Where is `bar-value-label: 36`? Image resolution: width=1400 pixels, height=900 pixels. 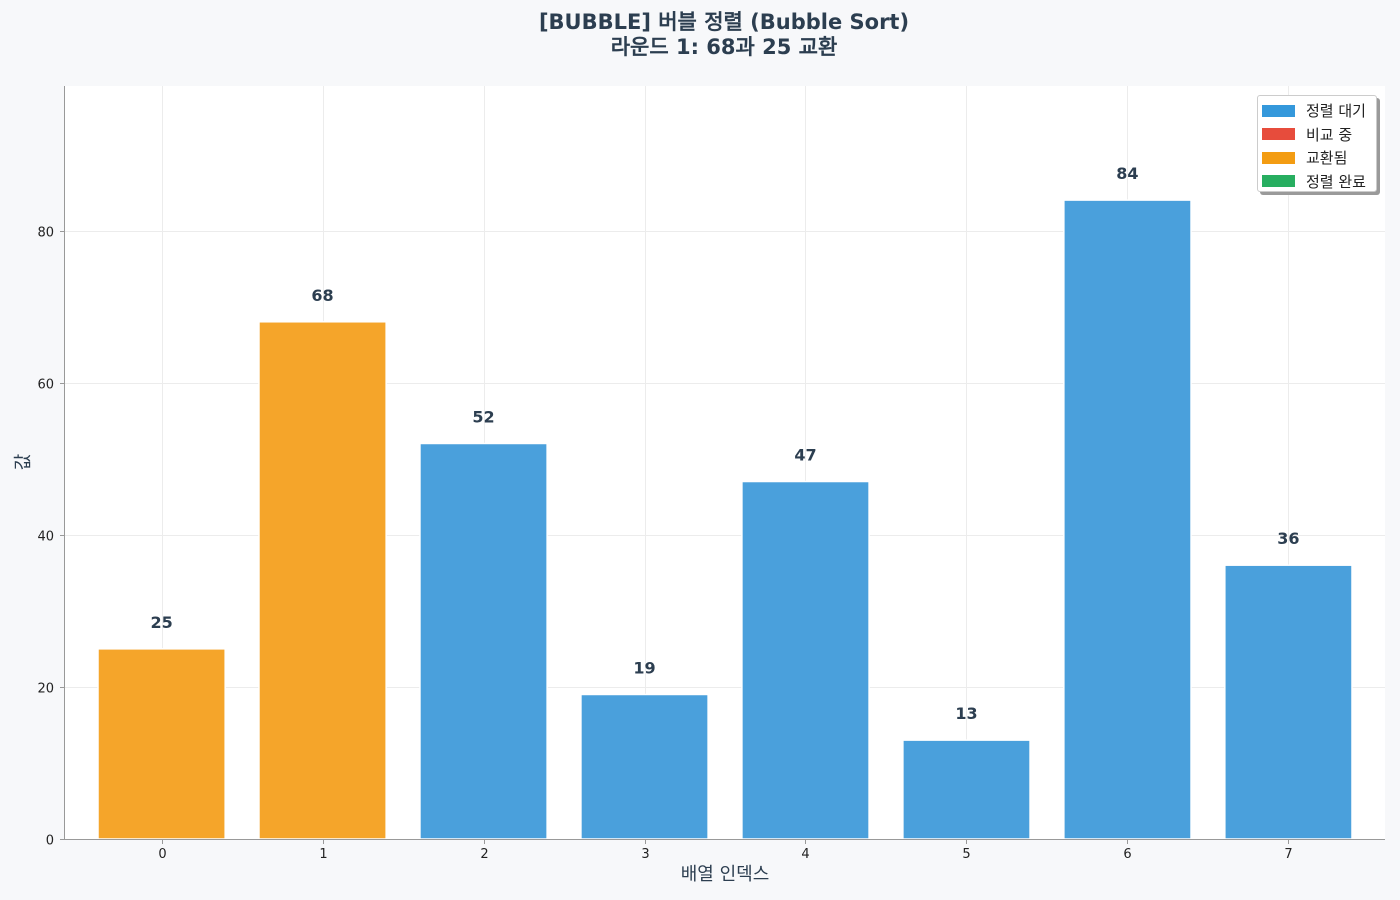 bar-value-label: 36 is located at coordinates (1288, 538).